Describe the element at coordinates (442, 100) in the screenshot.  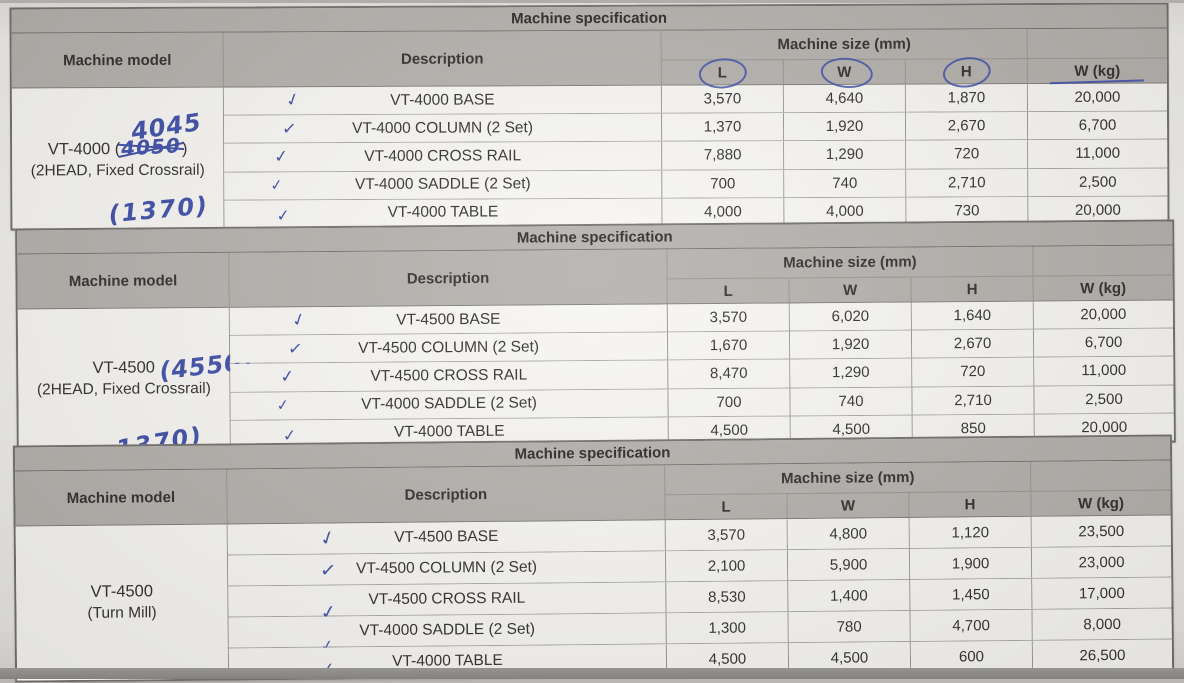
I see `description-text: VT-4000 BASE` at that location.